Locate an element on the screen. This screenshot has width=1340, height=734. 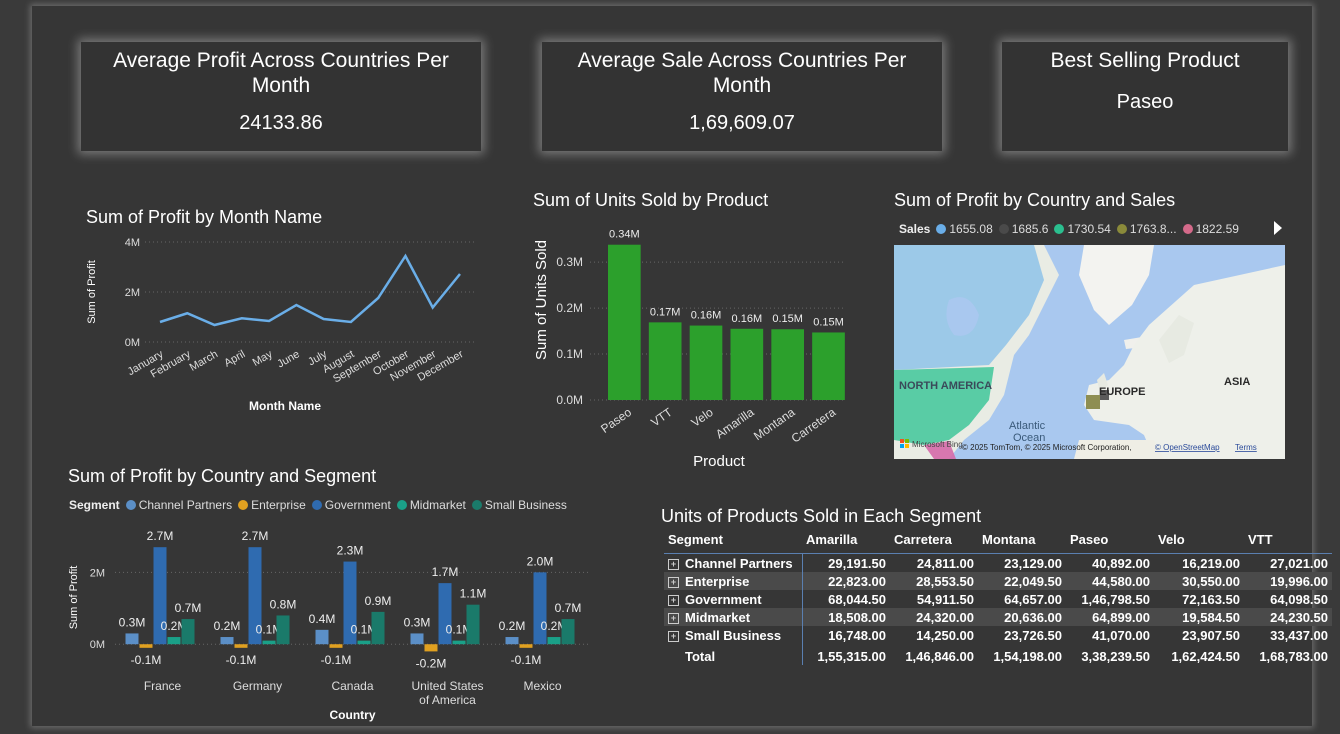
data-label: 0.17M is located at coordinates (665, 312).